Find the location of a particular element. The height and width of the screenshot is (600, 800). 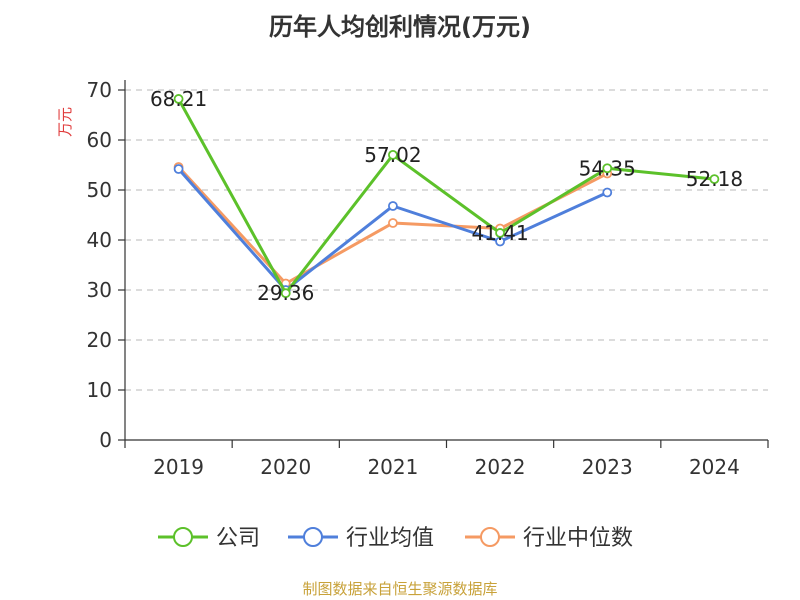

series-0-point-2020 is located at coordinates (285, 293).